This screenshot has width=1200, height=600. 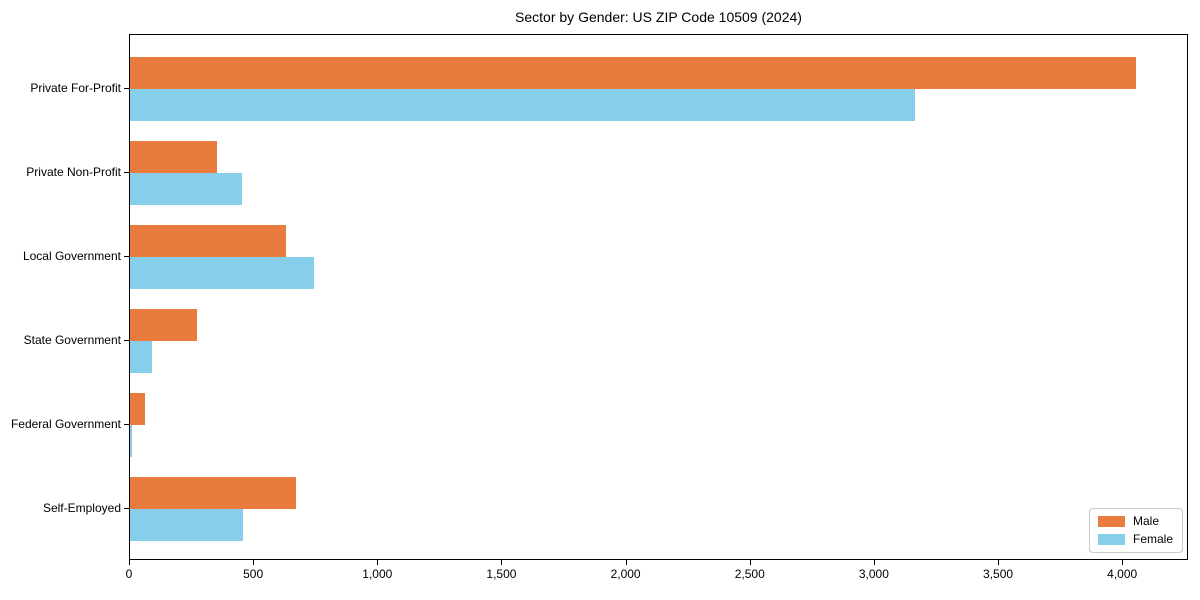 I want to click on x-tick-label-1-000: 1,000, so click(x=377, y=574).